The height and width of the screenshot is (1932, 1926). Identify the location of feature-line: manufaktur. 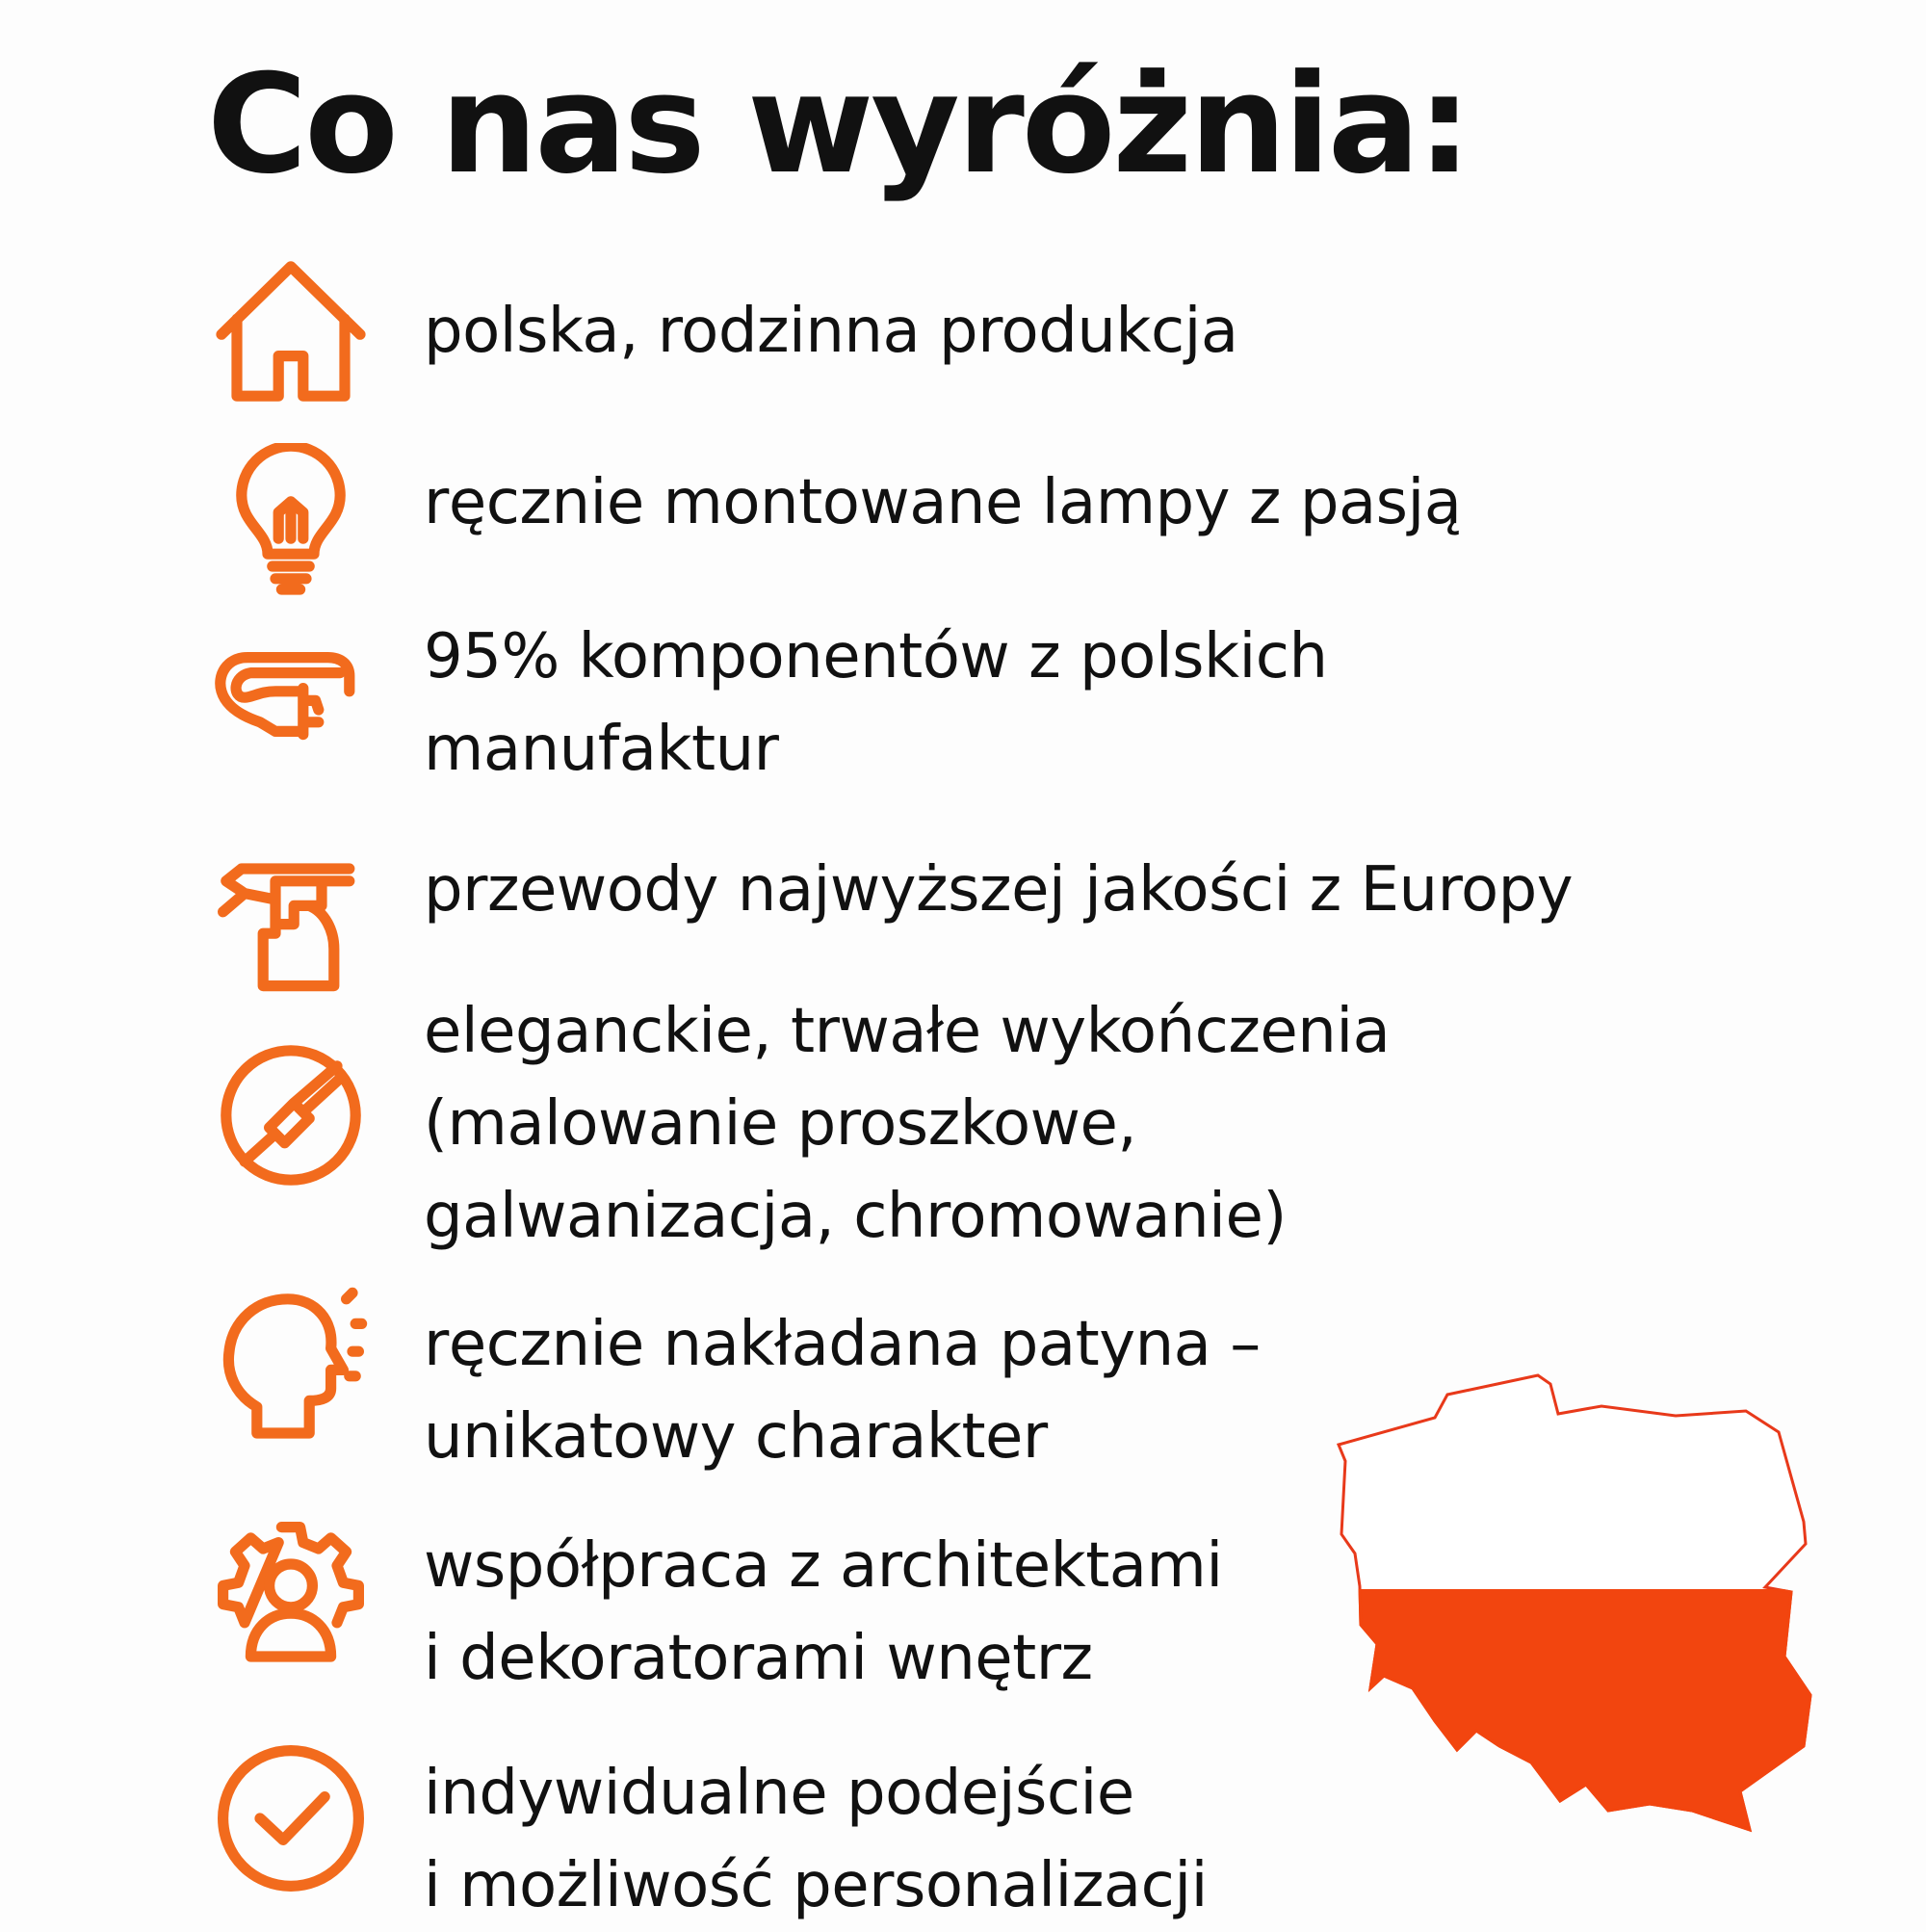
(601, 749).